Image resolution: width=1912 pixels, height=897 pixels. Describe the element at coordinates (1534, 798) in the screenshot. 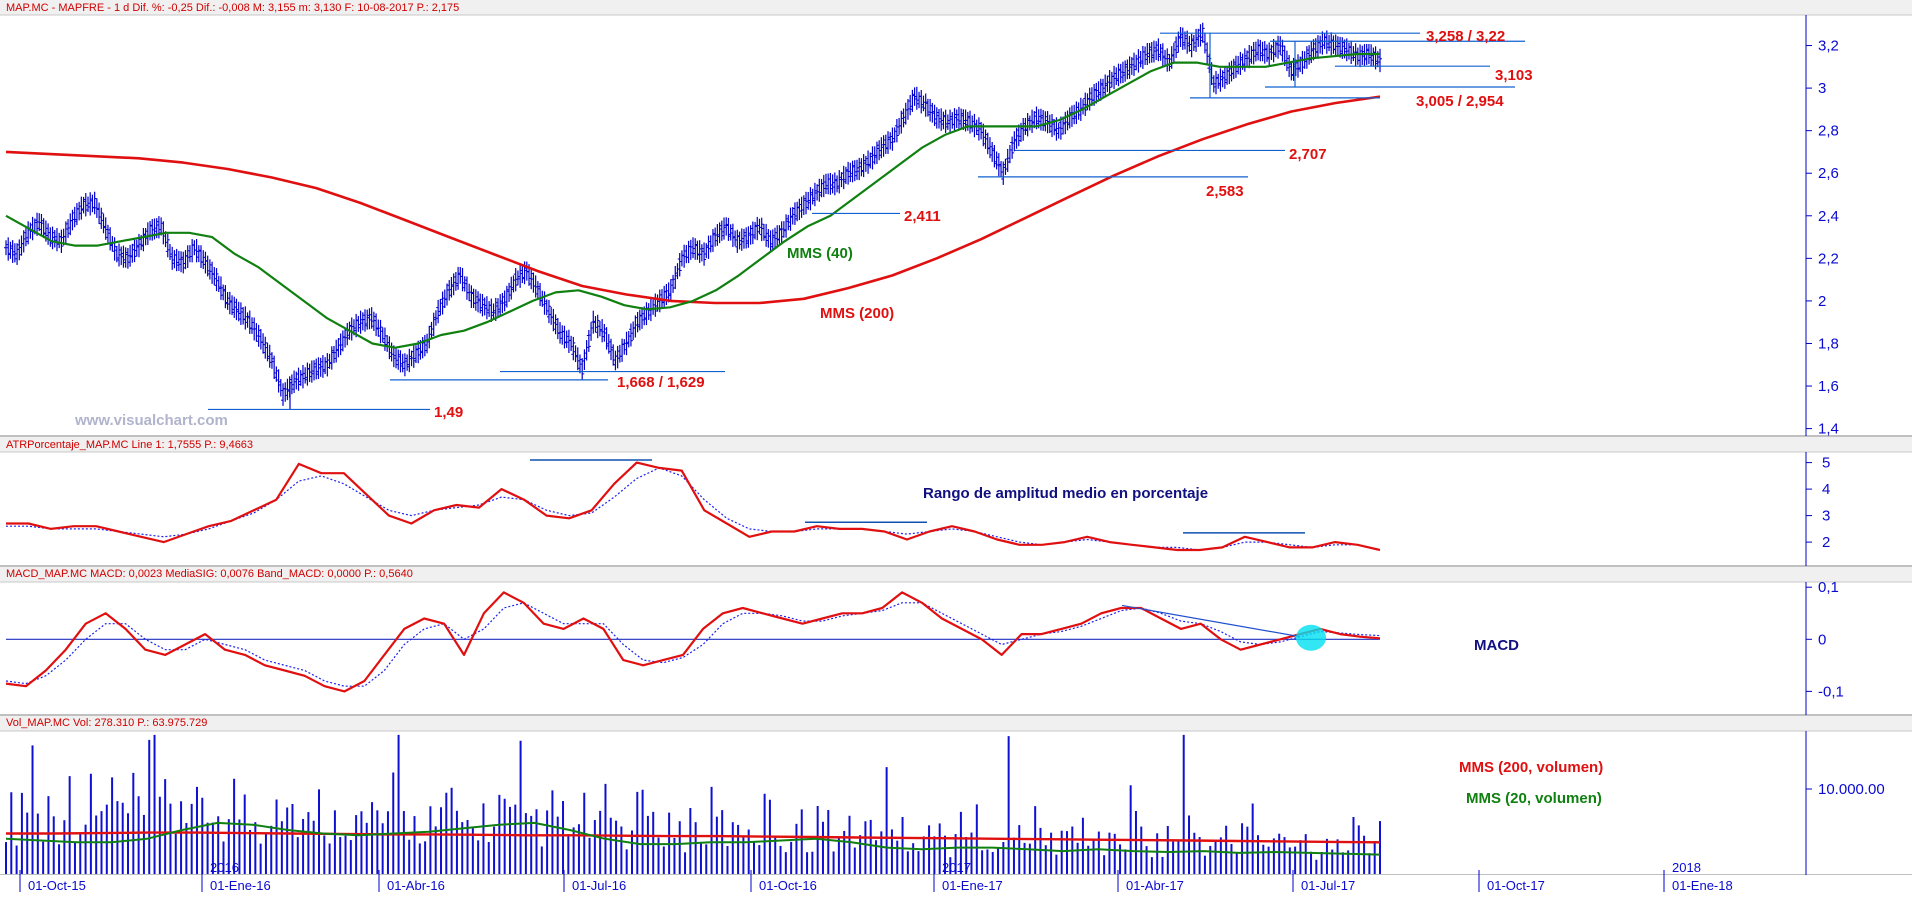

I see `vol-ma20-label: MMS (20, volumen)` at that location.